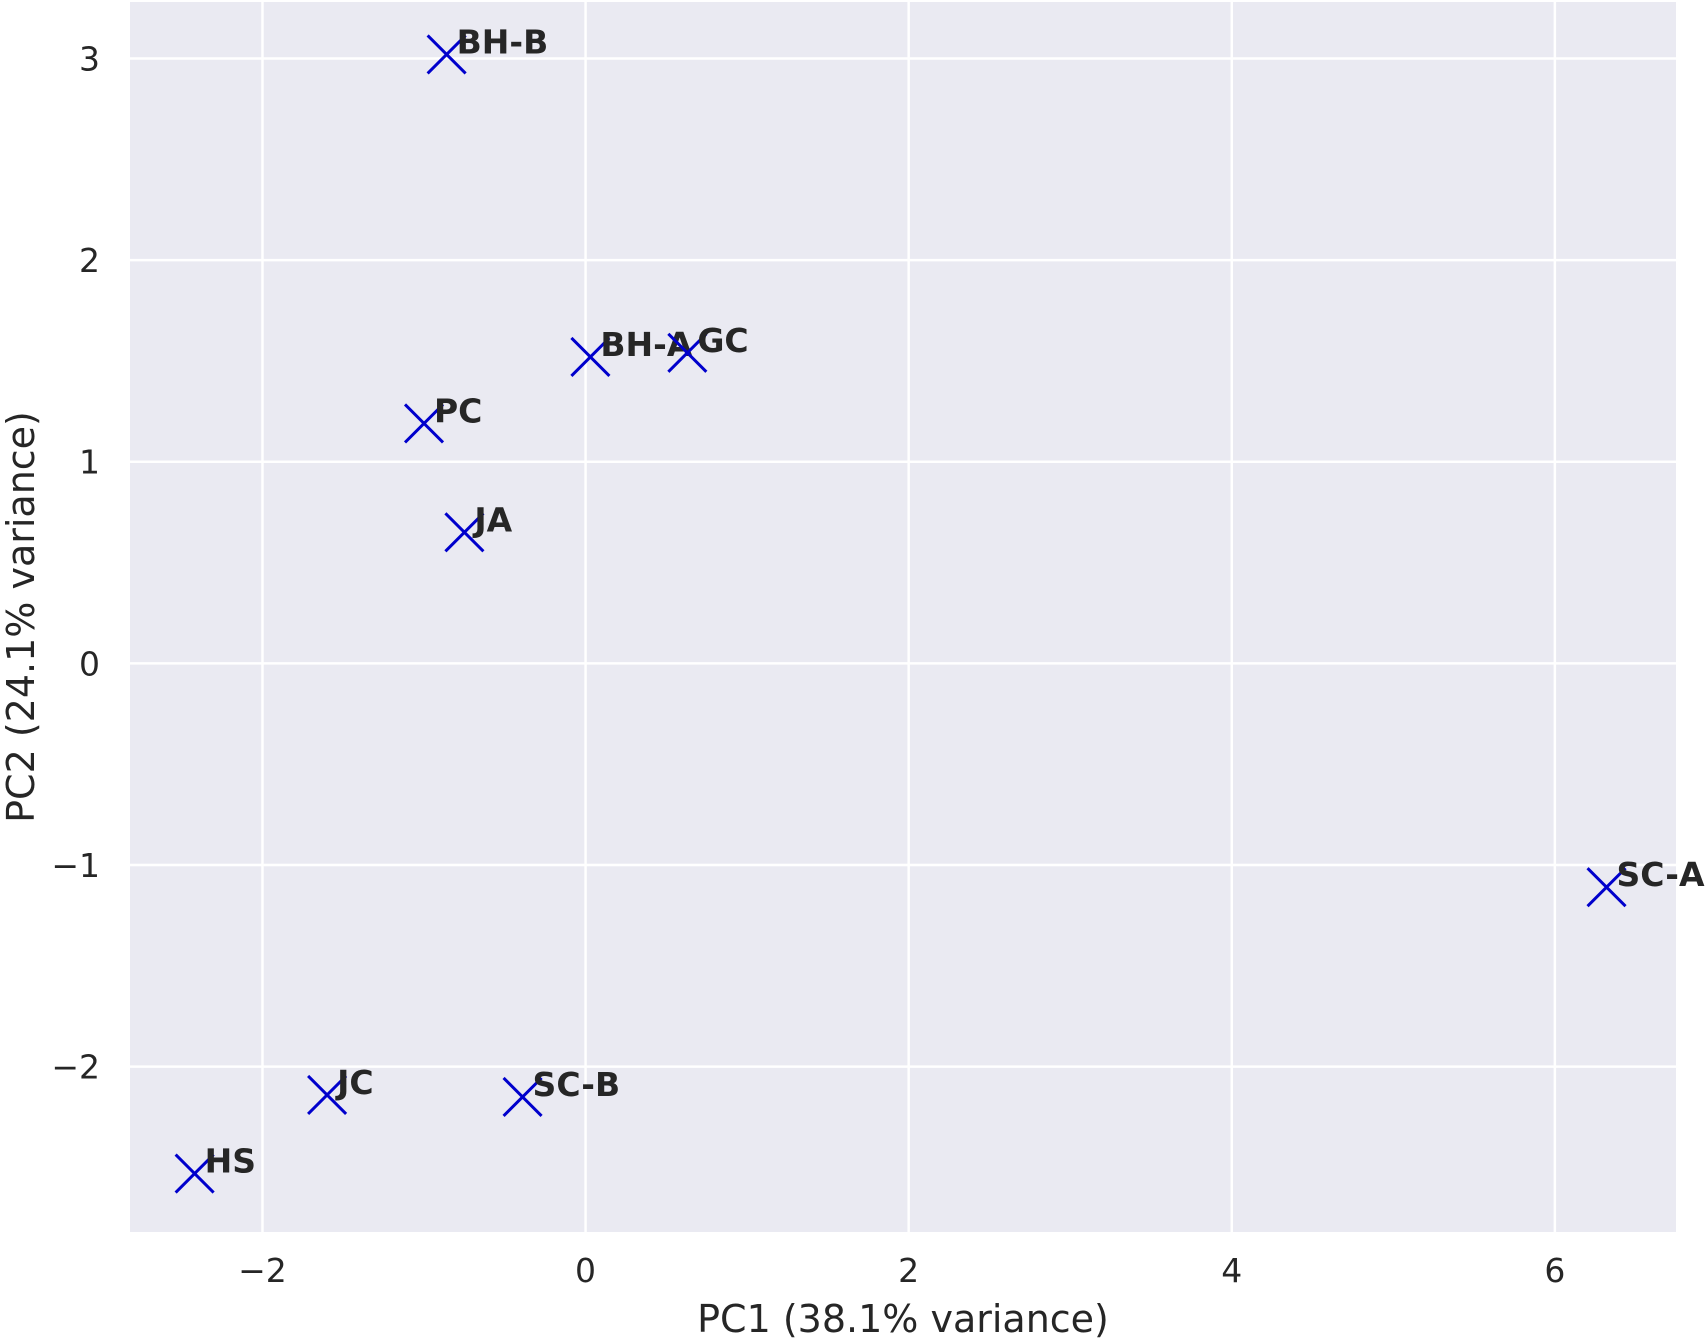  I want to click on x-tick-label: 2, so click(908, 1270).